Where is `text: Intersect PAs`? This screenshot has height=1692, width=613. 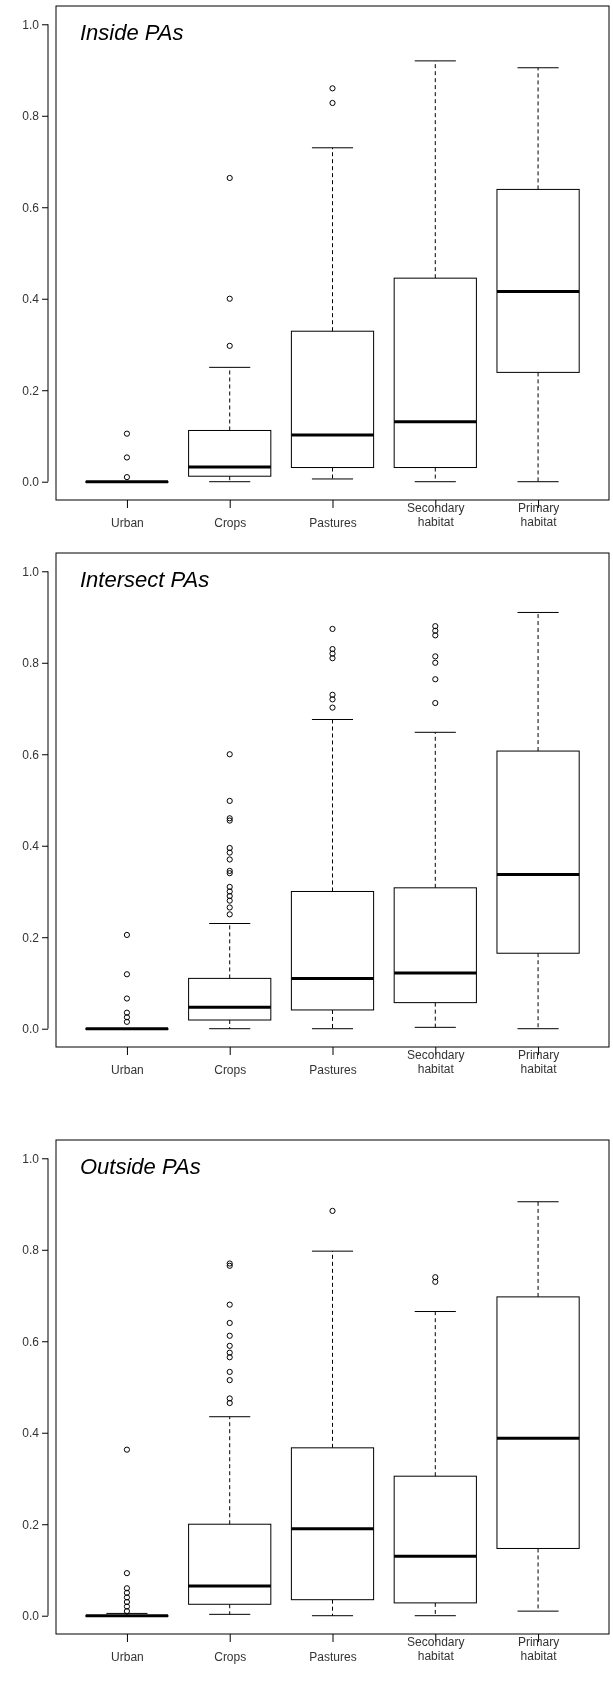
text: Intersect PAs is located at coordinates (145, 579).